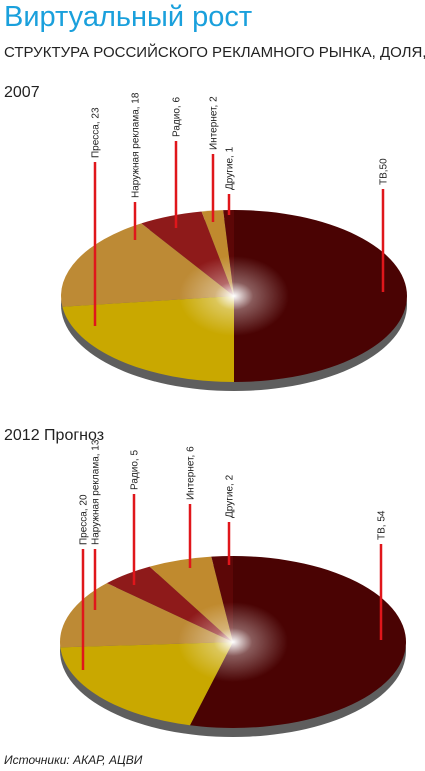 The height and width of the screenshot is (771, 425). I want to click on chart-title: 2012 Прогноз, so click(54, 435).